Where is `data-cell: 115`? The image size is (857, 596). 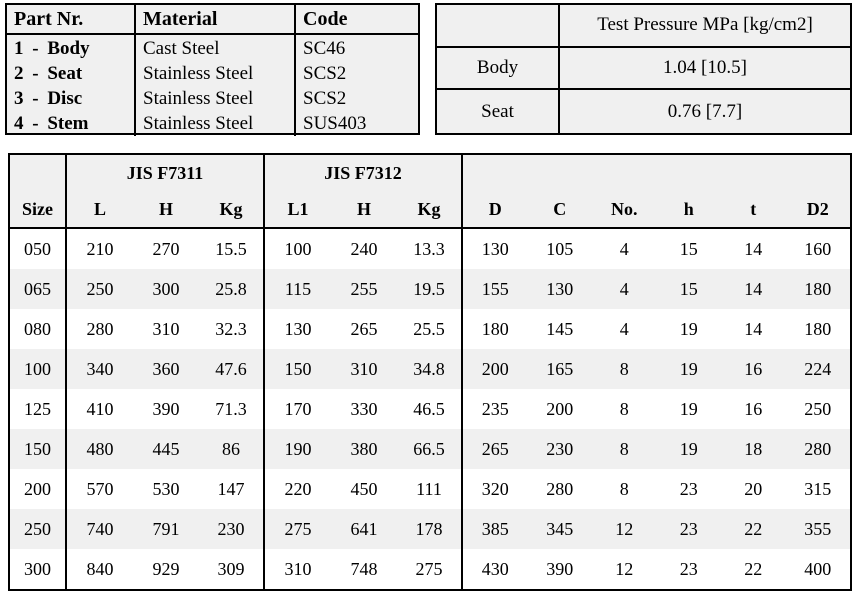
data-cell: 115 is located at coordinates (298, 288).